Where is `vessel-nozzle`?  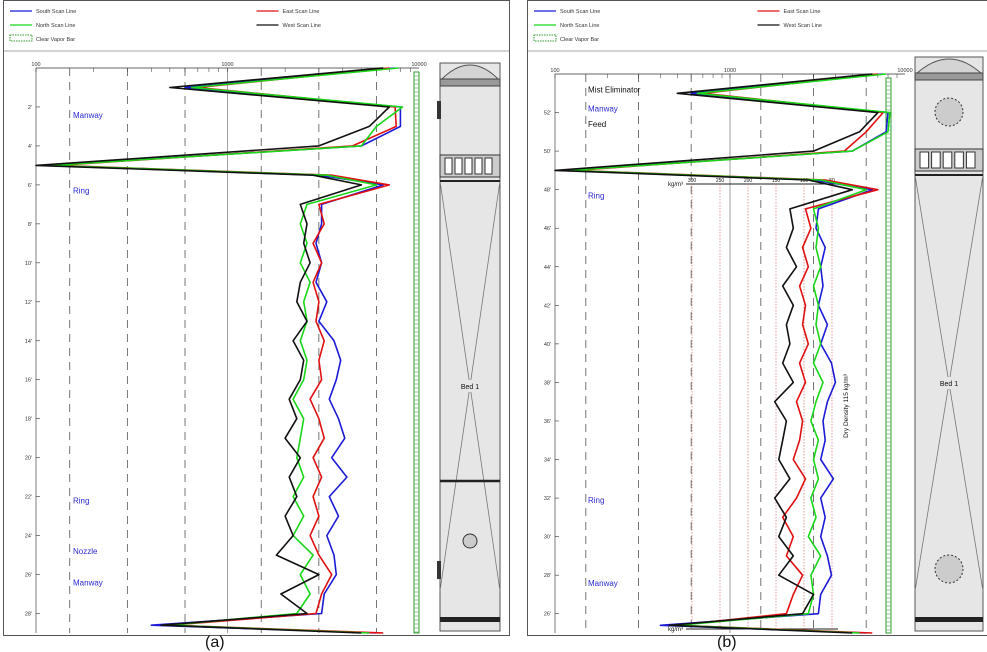 vessel-nozzle is located at coordinates (470, 541).